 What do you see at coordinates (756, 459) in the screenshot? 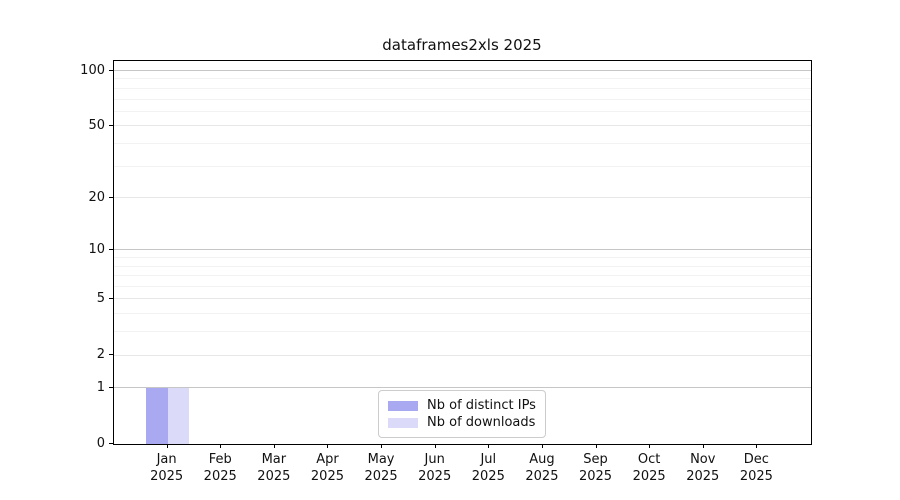
I see `x-tick-month: Dec` at bounding box center [756, 459].